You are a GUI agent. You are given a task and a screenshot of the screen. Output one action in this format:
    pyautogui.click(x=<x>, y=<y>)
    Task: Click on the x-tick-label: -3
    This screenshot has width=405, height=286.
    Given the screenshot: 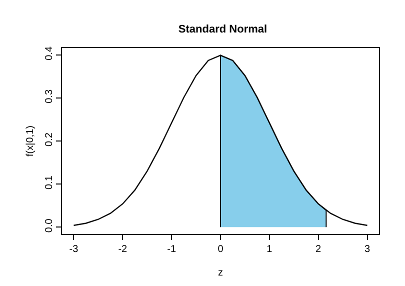 What is the action you would take?
    pyautogui.click(x=74, y=249)
    